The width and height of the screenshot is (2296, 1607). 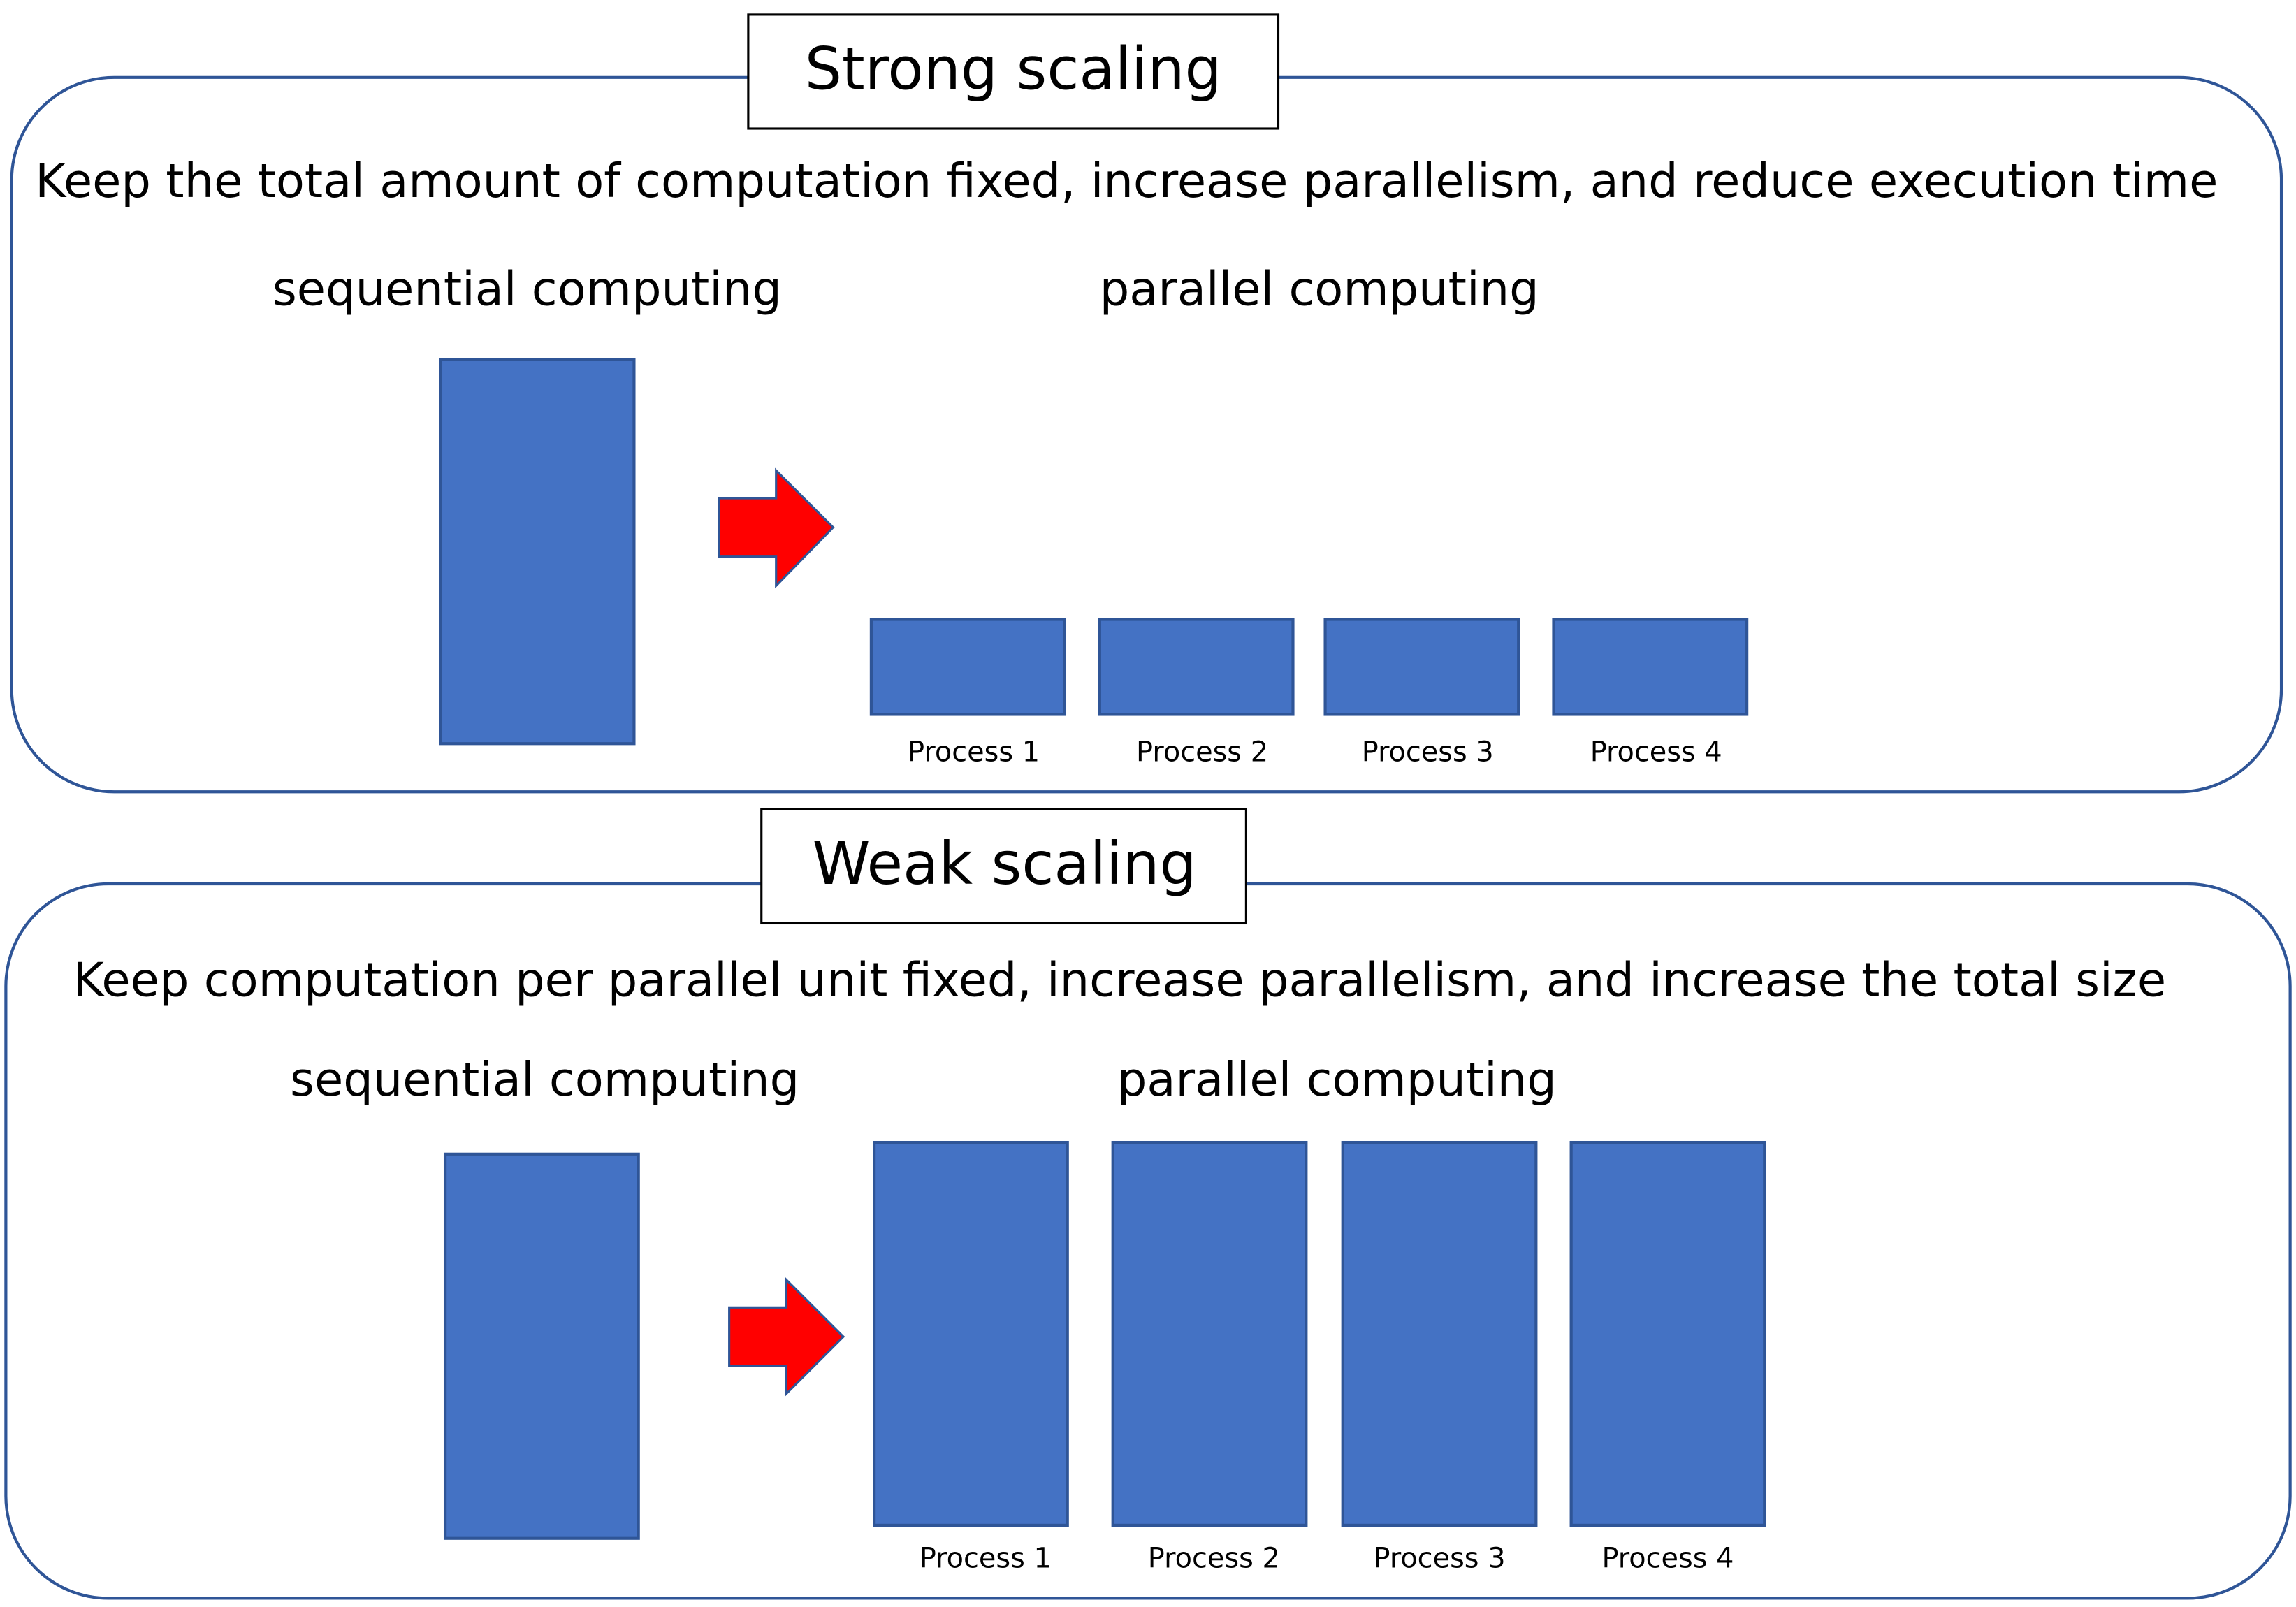 I want to click on panel-title: Weak scaling, so click(x=1005, y=864).